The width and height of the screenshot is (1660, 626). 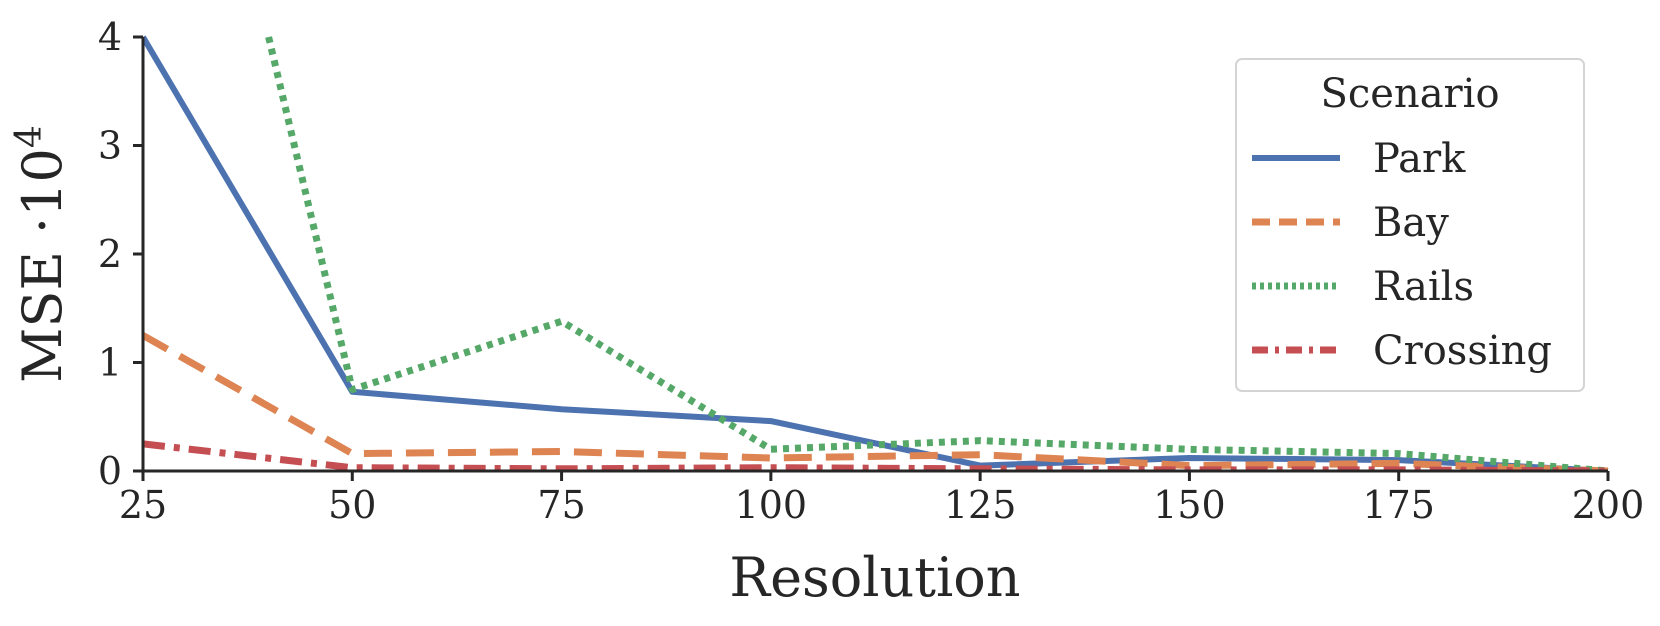 I want to click on y-axis-title: MSE ·104, so click(x=41, y=254).